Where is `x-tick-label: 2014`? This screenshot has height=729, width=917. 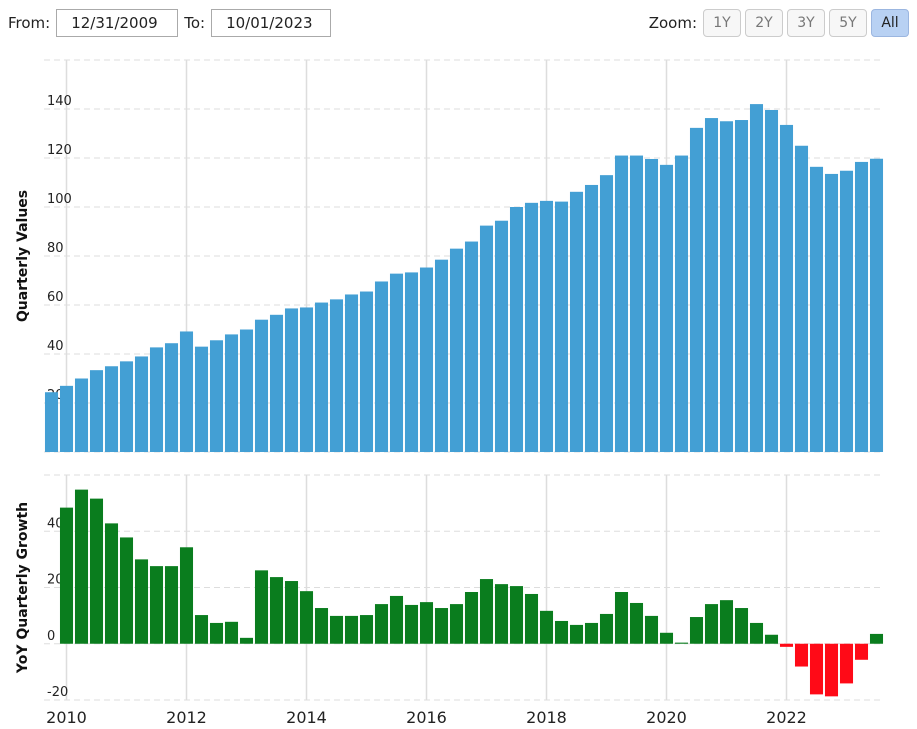
x-tick-label: 2014 is located at coordinates (306, 717).